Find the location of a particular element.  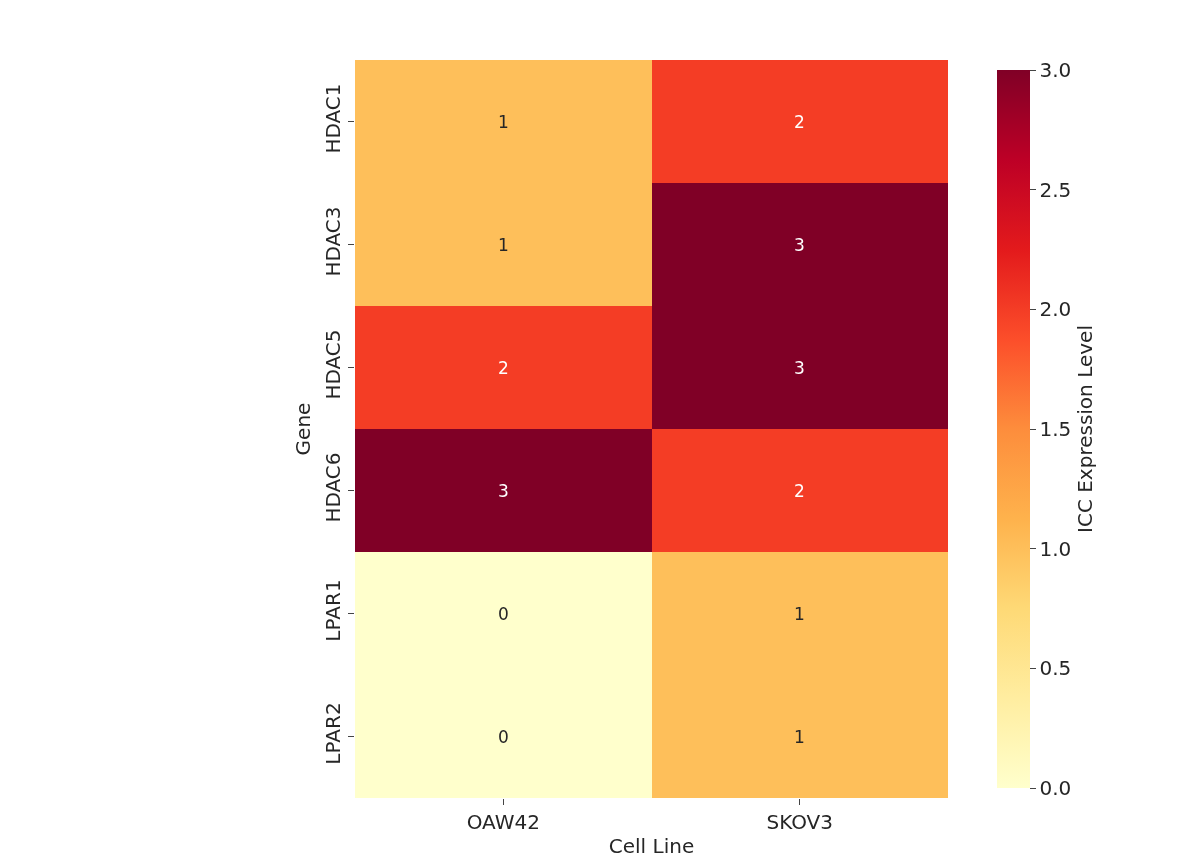

color-bar-label: 2.5 is located at coordinates (1055, 189).